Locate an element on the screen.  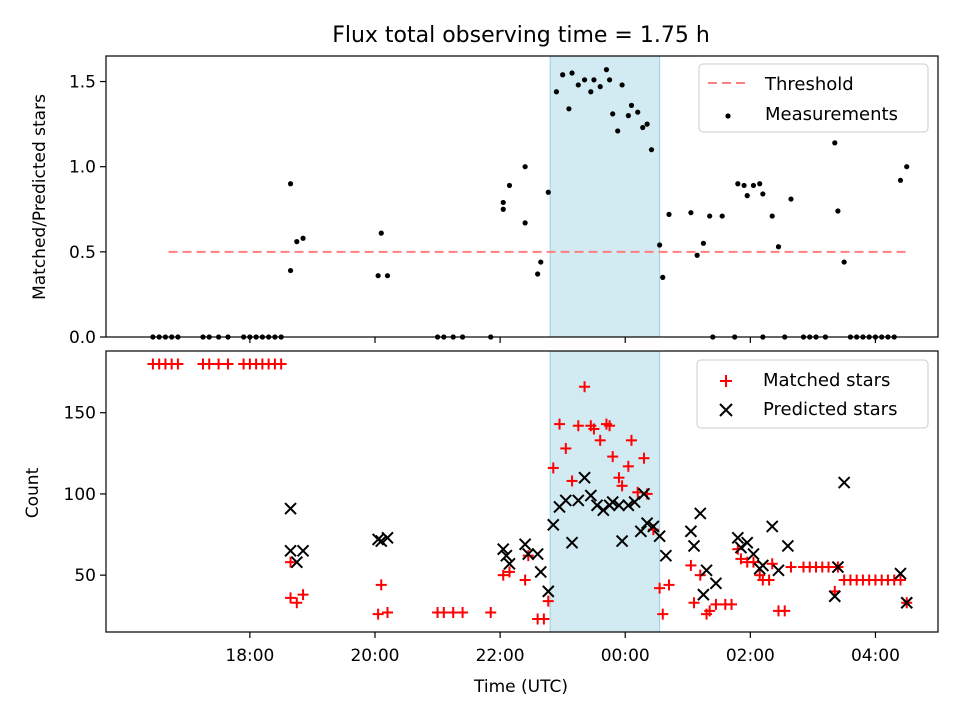
predicted-stars-series is located at coordinates (598, 540).